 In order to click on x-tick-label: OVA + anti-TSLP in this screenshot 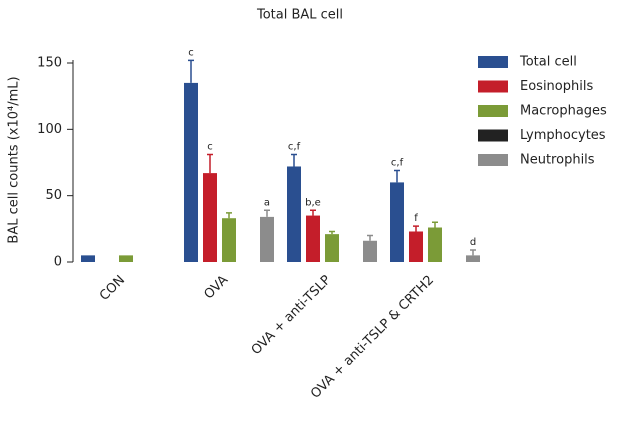, I will do `click(292, 316)`.